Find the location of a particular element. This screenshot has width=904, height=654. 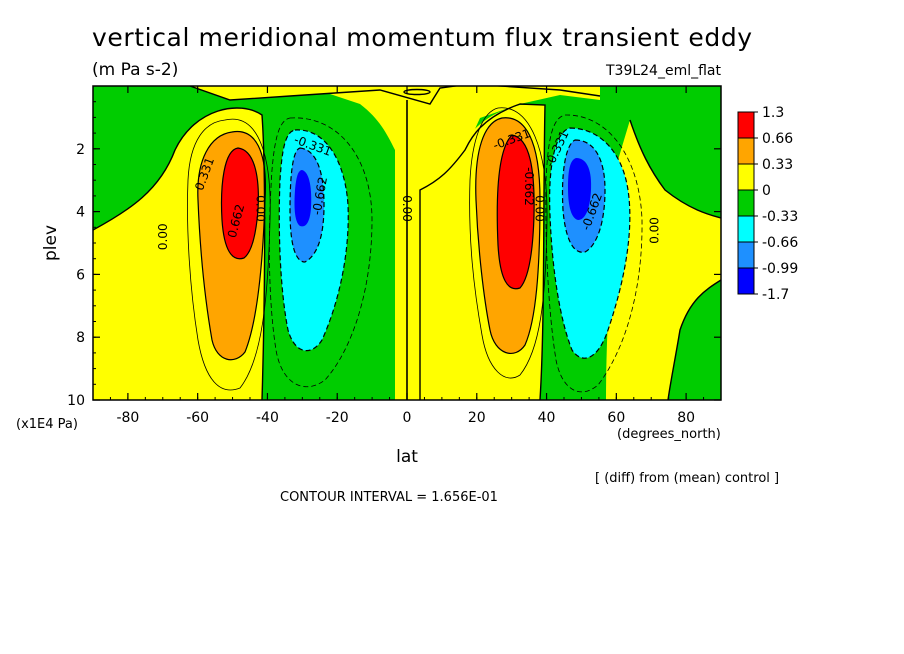

x-tick-label: -20 is located at coordinates (337, 418).